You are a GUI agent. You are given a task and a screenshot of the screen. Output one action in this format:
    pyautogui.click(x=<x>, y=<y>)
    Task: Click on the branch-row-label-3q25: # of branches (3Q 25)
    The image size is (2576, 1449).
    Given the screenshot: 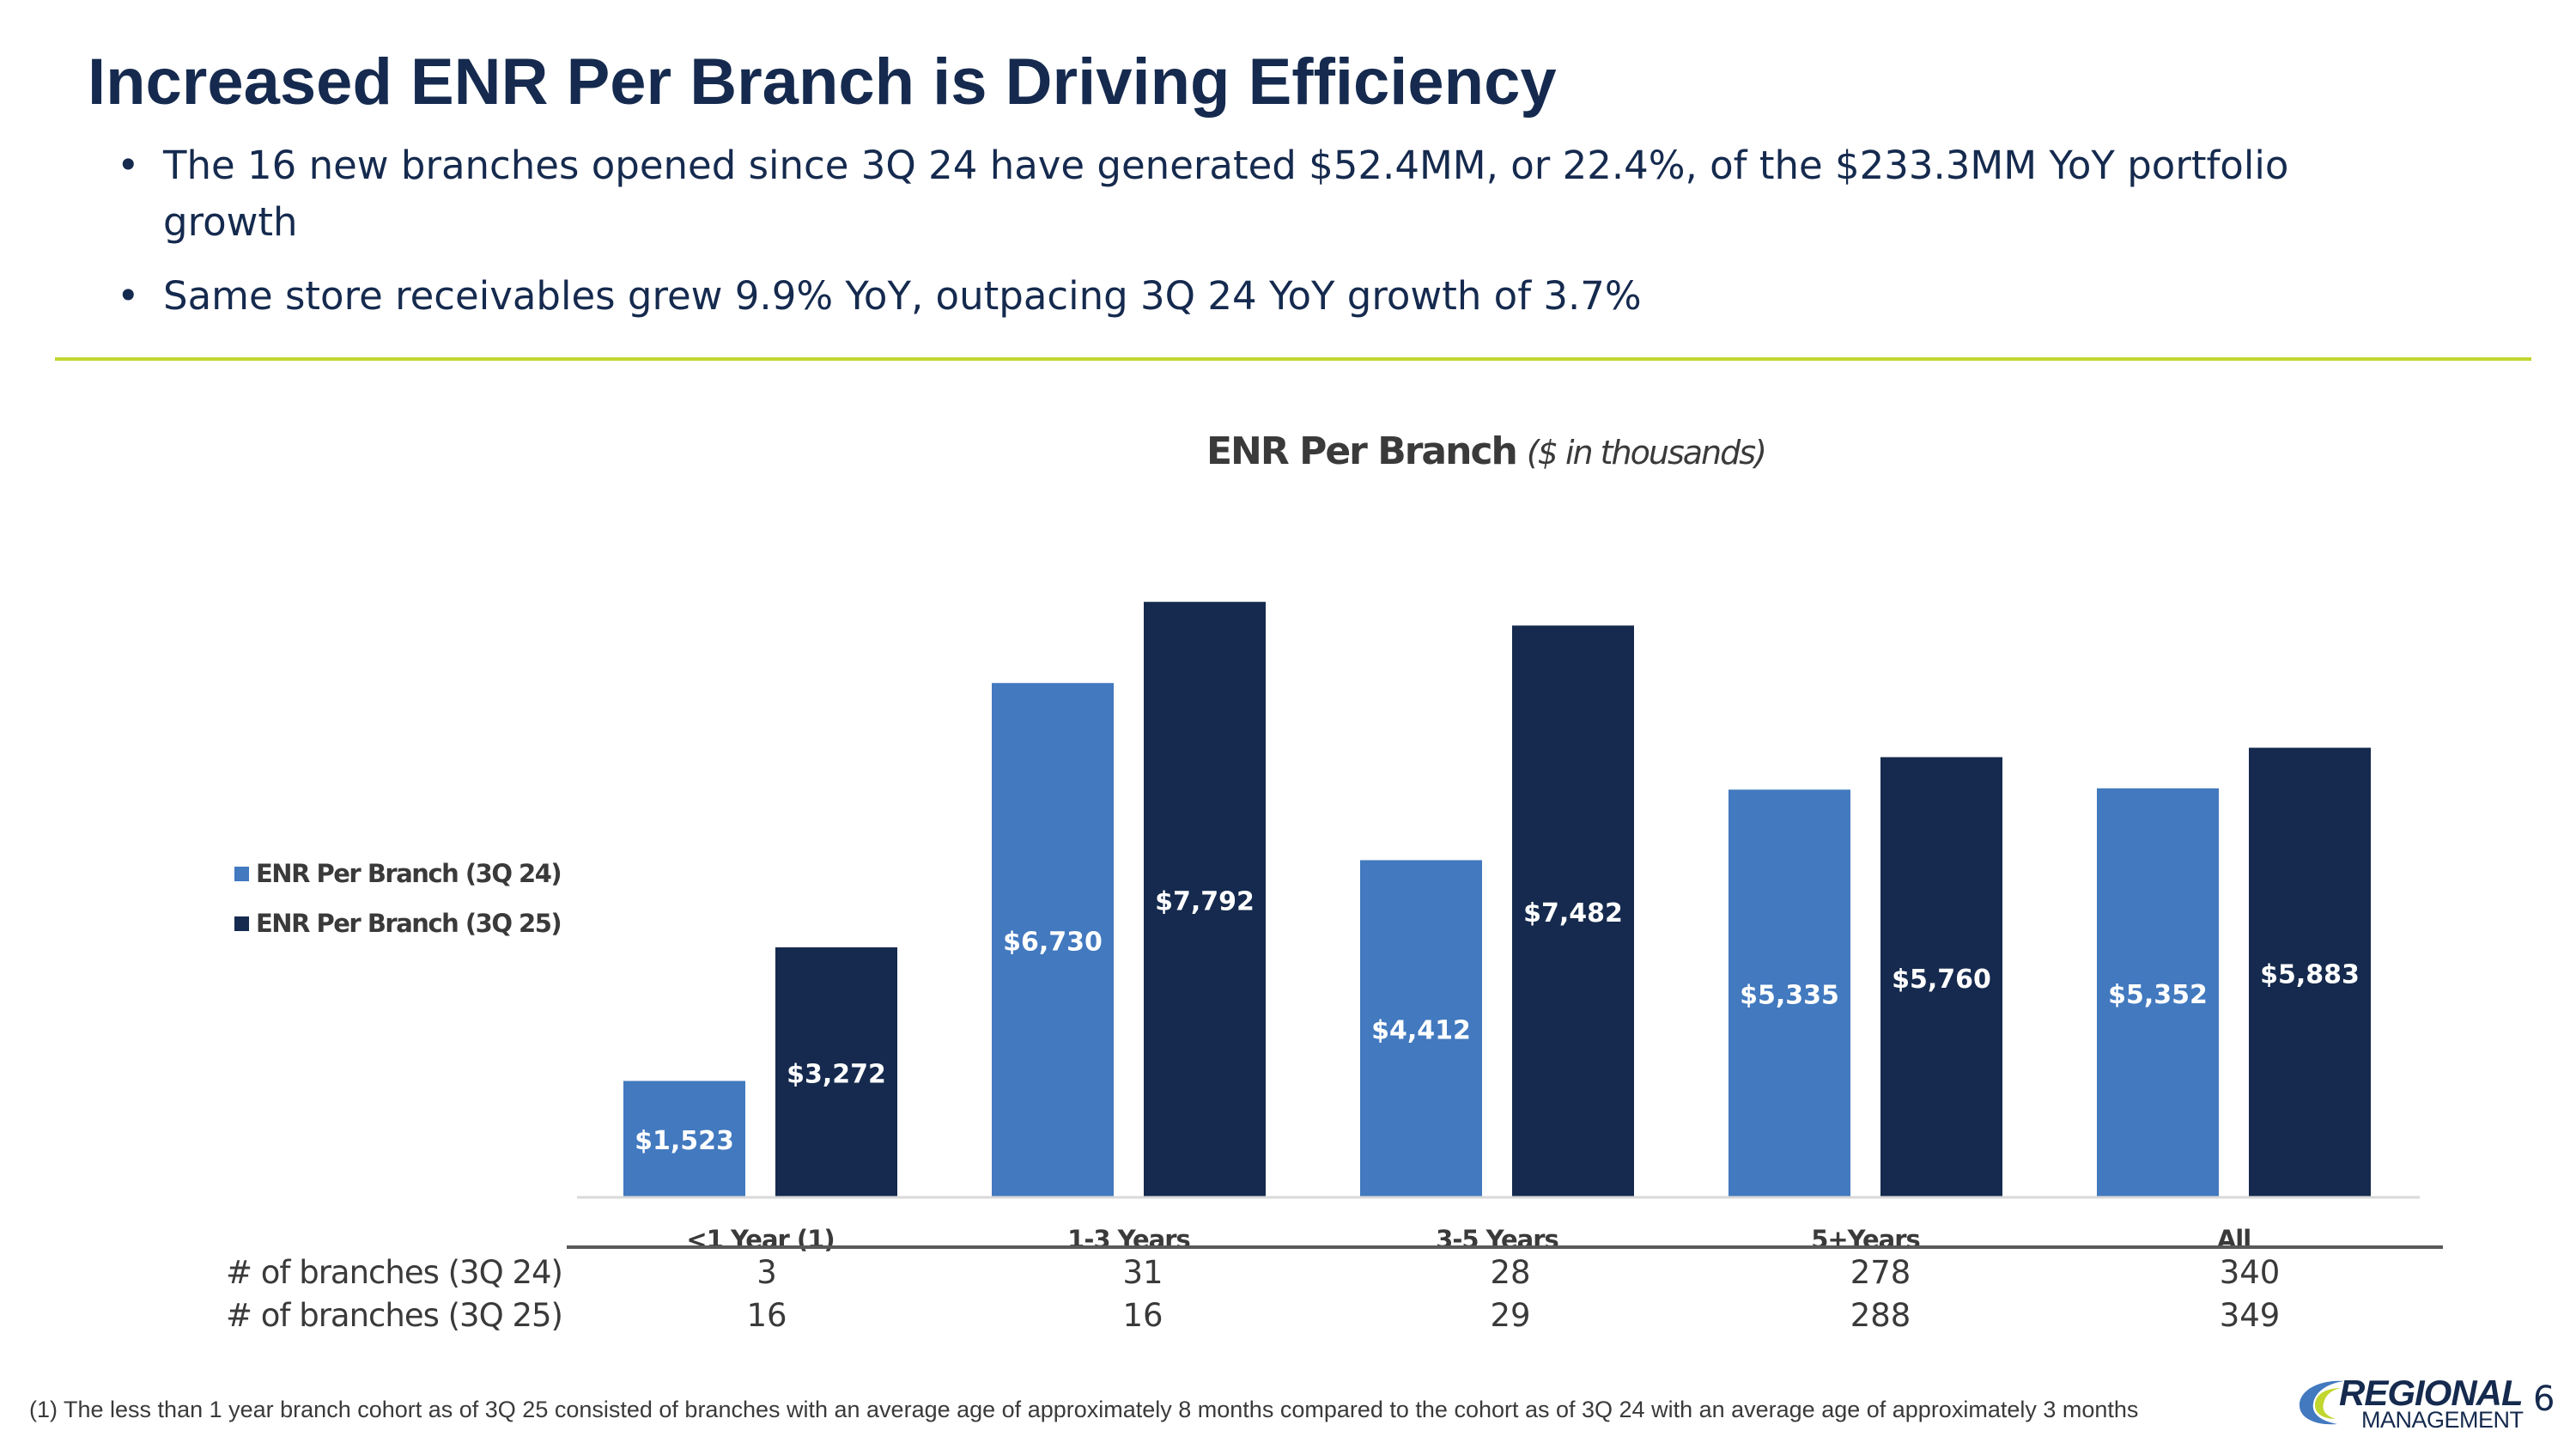 What is the action you would take?
    pyautogui.click(x=394, y=1315)
    